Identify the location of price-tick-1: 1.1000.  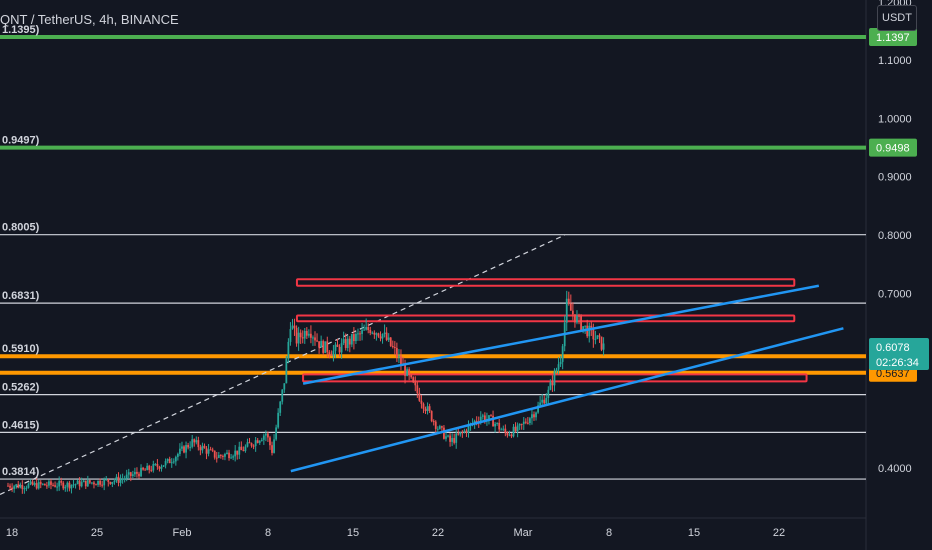
(895, 61).